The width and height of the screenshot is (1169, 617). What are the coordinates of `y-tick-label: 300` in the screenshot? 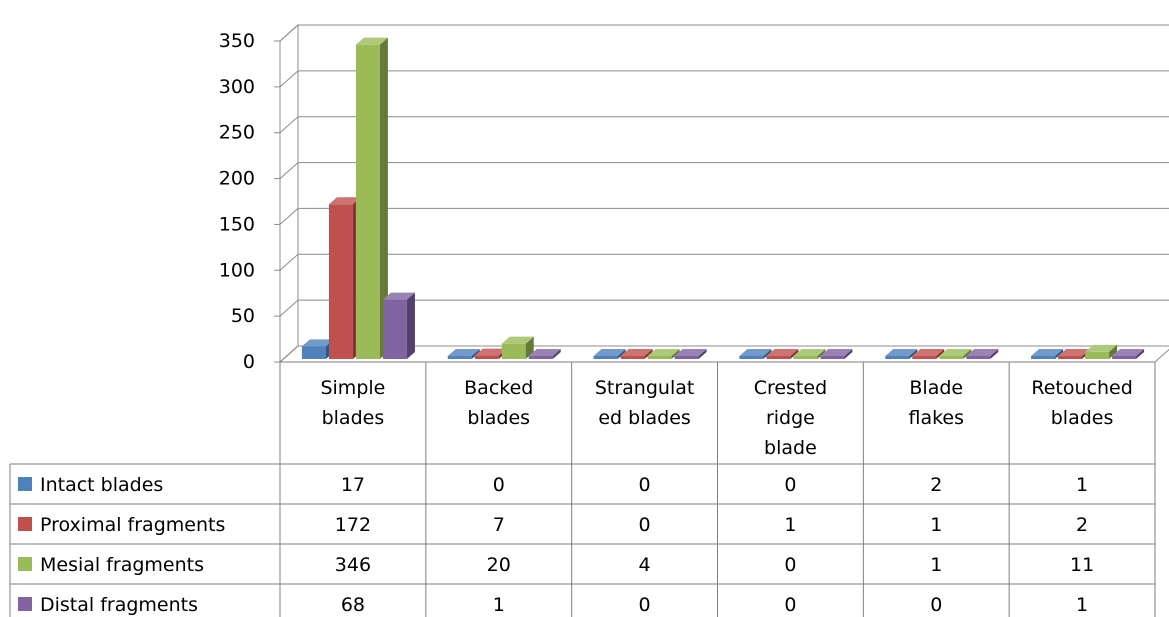 It's located at (237, 87).